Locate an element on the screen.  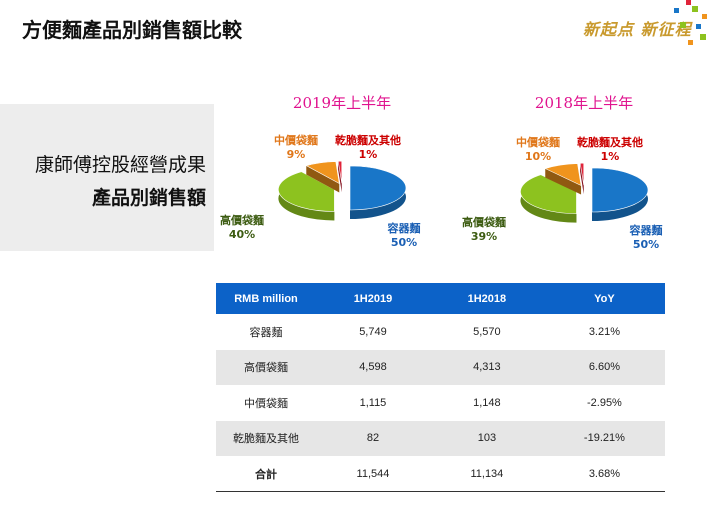
slice-value-label: 40% is located at coordinates (242, 234).